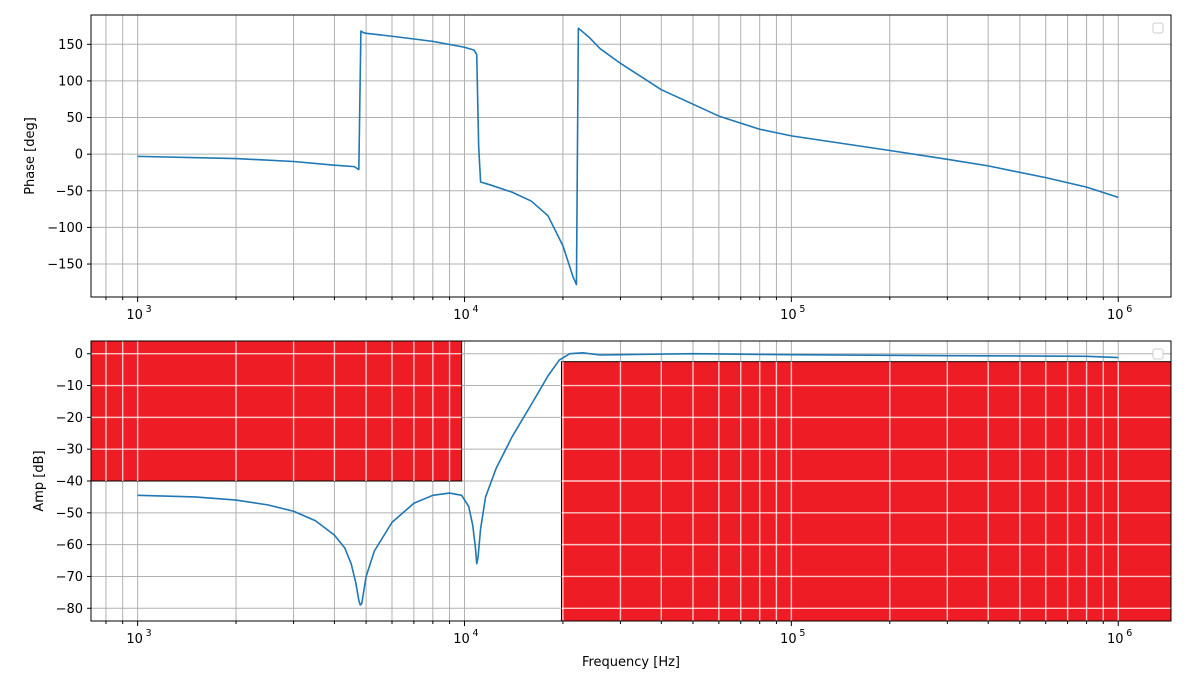  I want to click on phase-y-axis-label: Phase [deg], so click(30, 156).